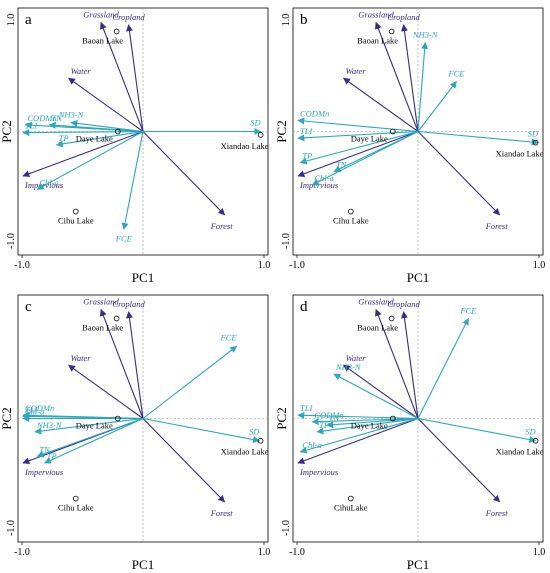  Describe the element at coordinates (304, 307) in the screenshot. I see `panel-label: d` at that location.